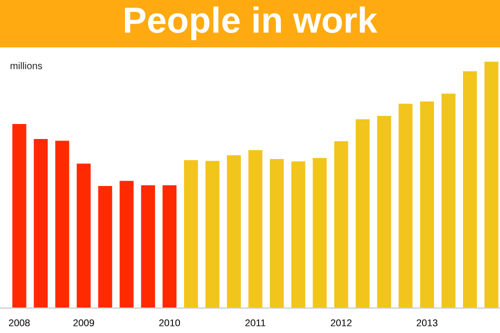 The width and height of the screenshot is (500, 333). Describe the element at coordinates (19, 322) in the screenshot. I see `x-tick-label: 2008` at that location.